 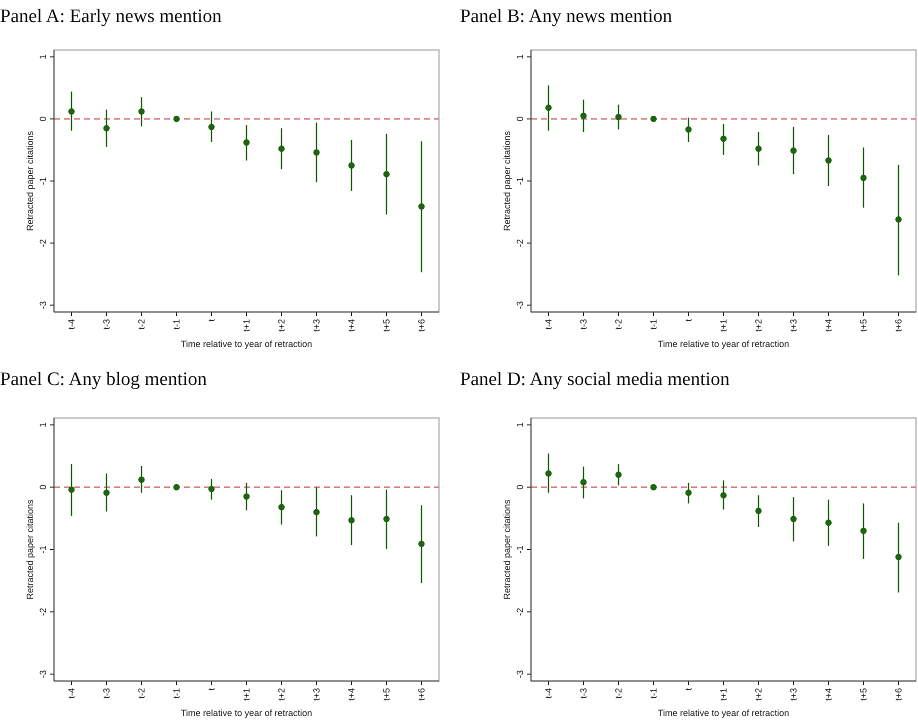 I want to click on chart-title: Panel B: Any news mention, so click(x=566, y=16).